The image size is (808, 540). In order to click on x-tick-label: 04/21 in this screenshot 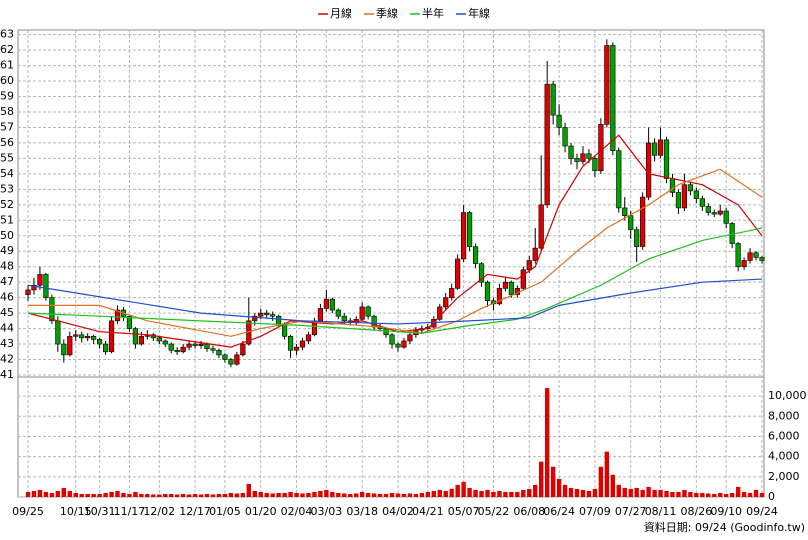, I will do `click(428, 511)`.